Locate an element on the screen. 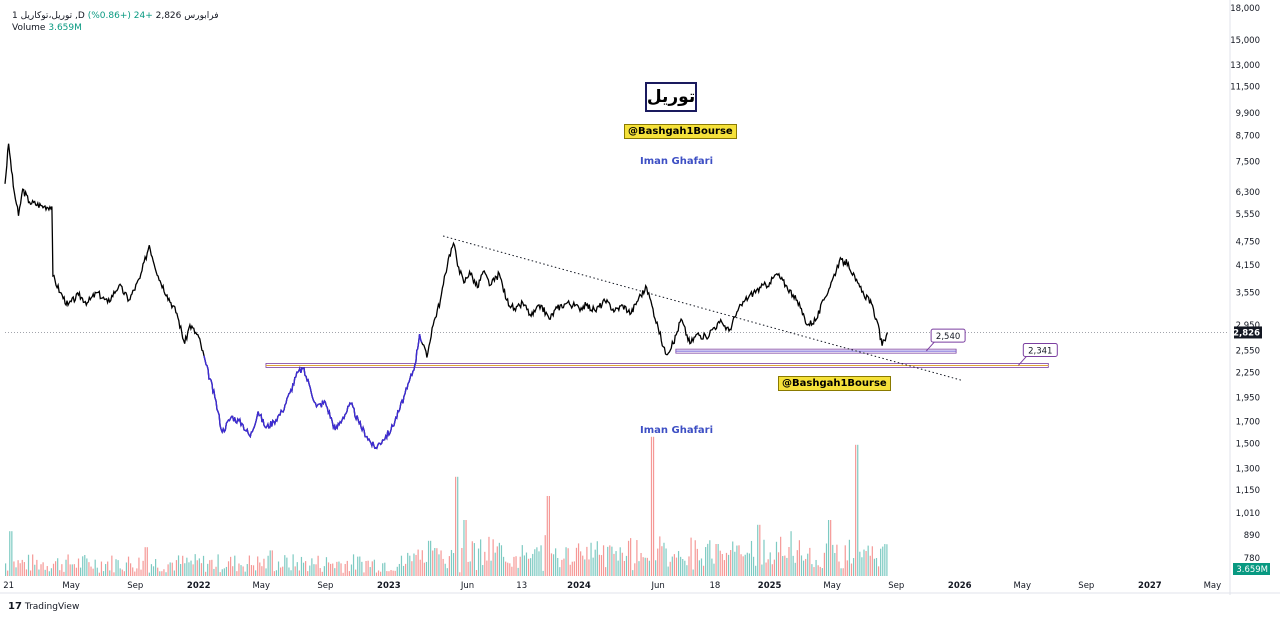 Image resolution: width=1280 pixels, height=619 pixels. y-tick-label: 1,010 is located at coordinates (1248, 514).